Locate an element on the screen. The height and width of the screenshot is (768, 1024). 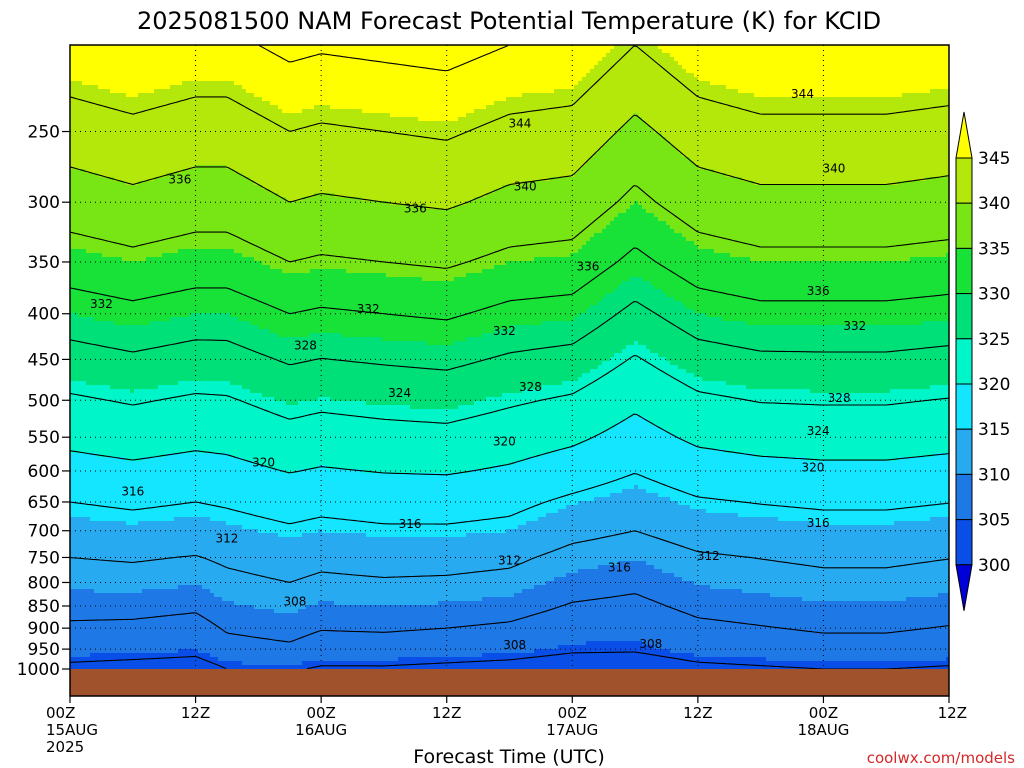
y-tick-label: 500 is located at coordinates (44, 401).